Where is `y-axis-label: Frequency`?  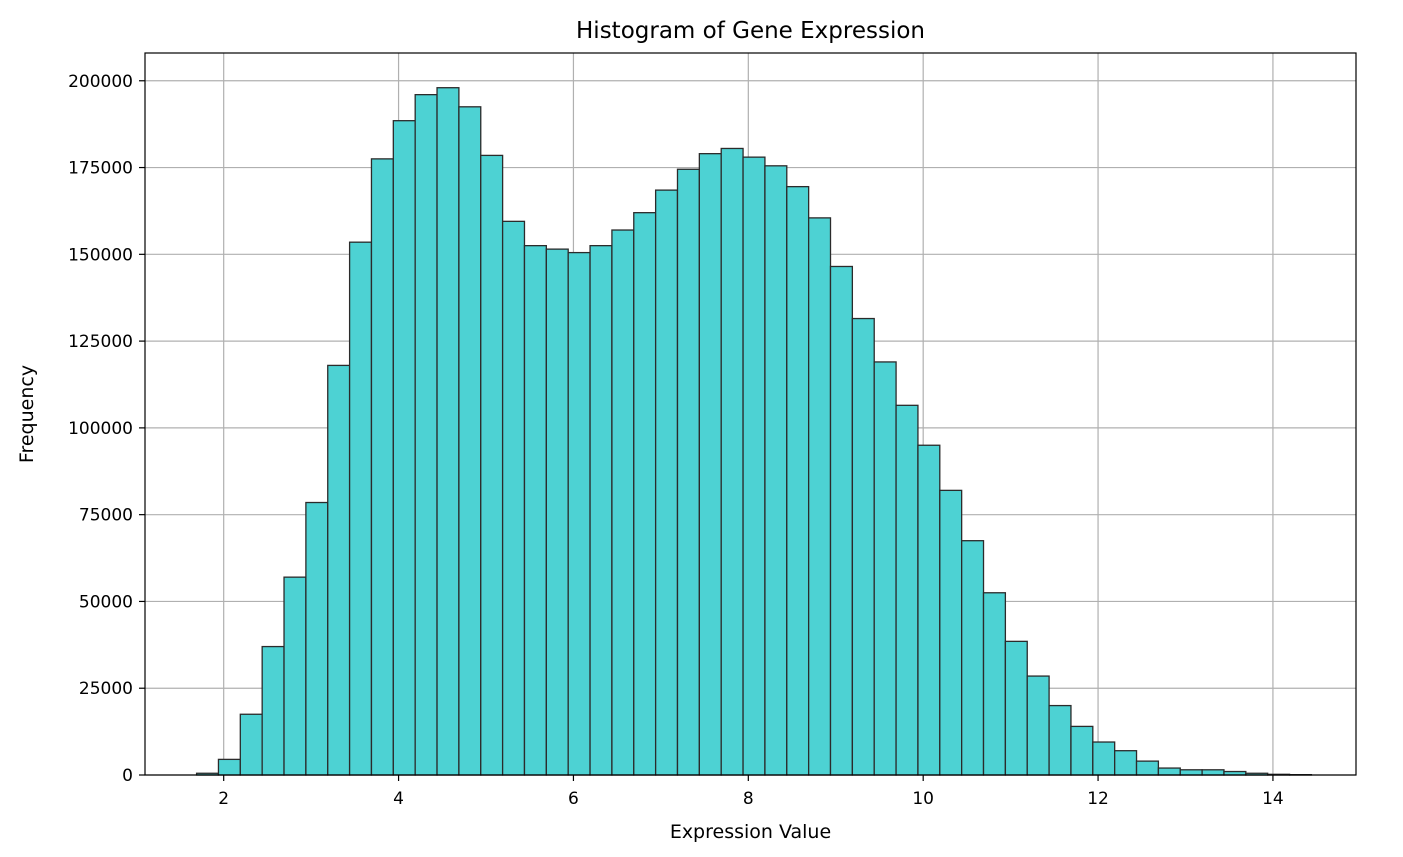
y-axis-label: Frequency is located at coordinates (27, 414).